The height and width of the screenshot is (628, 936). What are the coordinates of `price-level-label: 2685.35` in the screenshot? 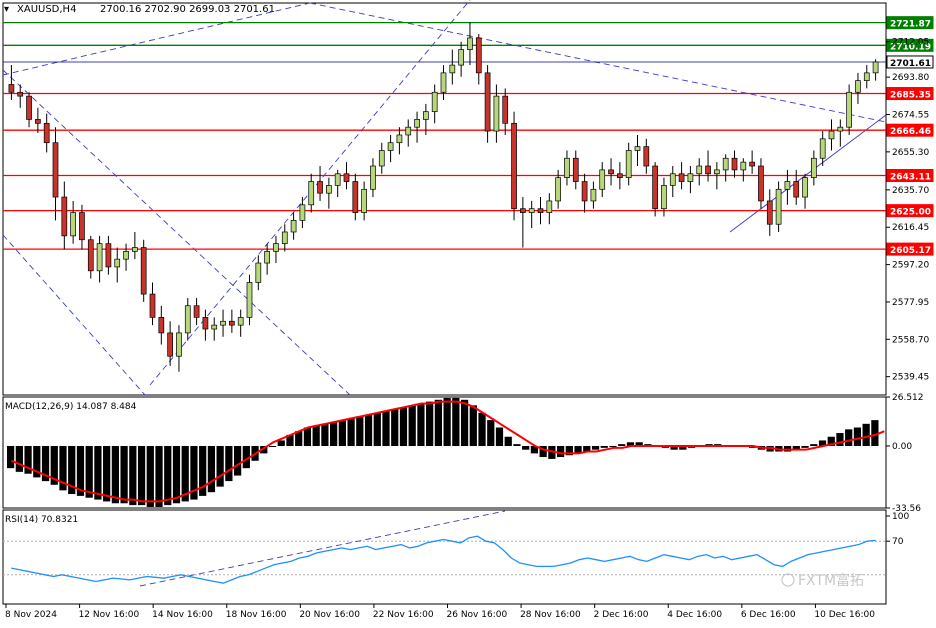 It's located at (910, 96).